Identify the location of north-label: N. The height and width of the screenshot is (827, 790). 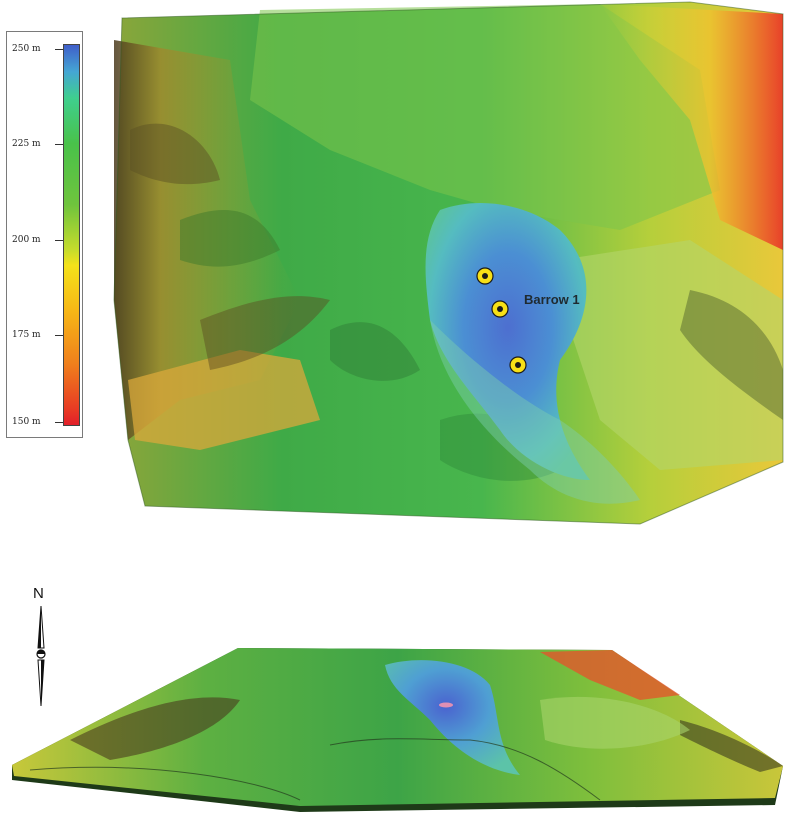
(38, 593).